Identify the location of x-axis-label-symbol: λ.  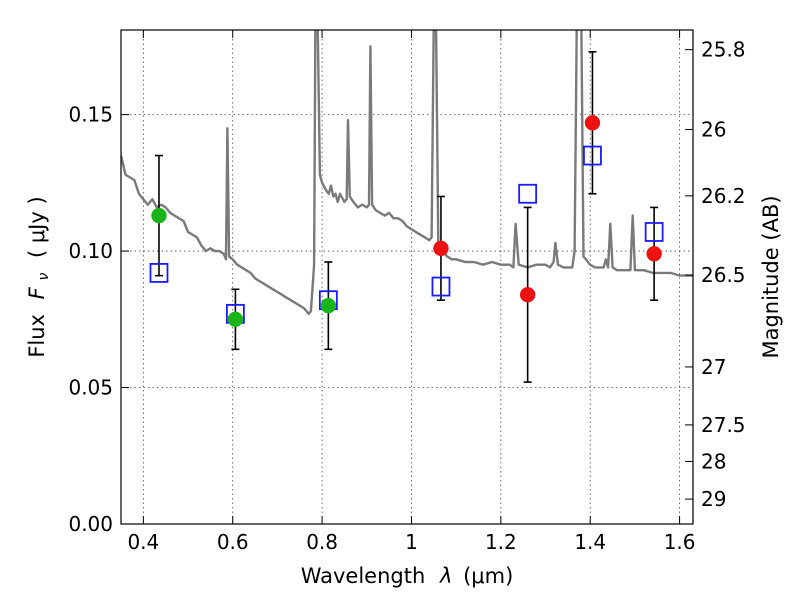
(445, 576).